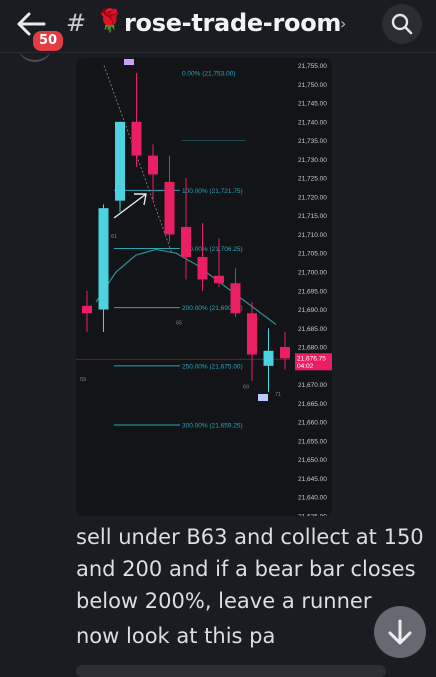 This screenshot has width=436, height=677. Describe the element at coordinates (312, 291) in the screenshot. I see `y-tick-label: 21,695.00` at that location.